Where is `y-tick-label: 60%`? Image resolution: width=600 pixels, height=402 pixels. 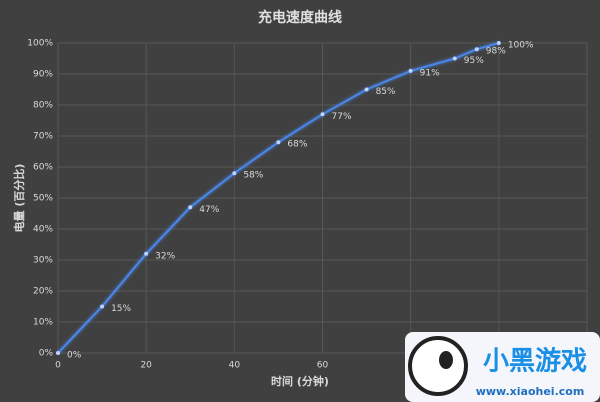 y-tick-label: 60% is located at coordinates (43, 168).